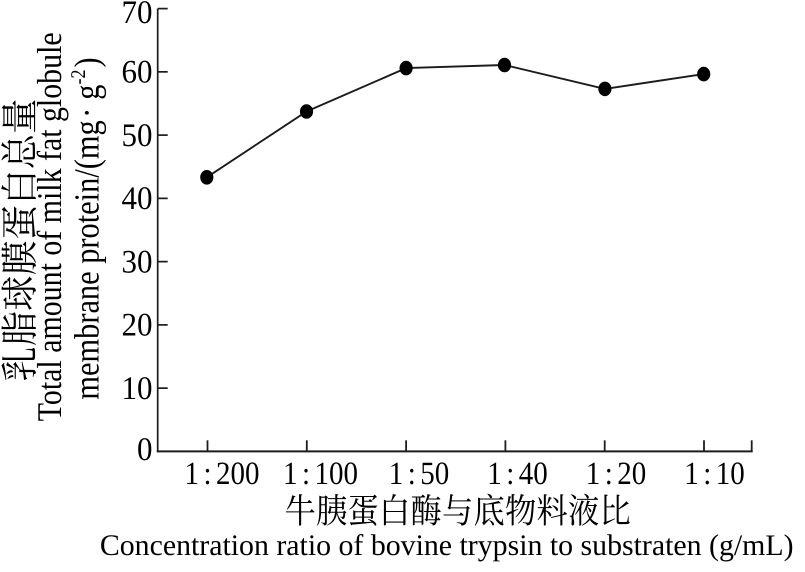 The width and height of the screenshot is (805, 572). What do you see at coordinates (137, 261) in the screenshot?
I see `svg-text: 30` at bounding box center [137, 261].